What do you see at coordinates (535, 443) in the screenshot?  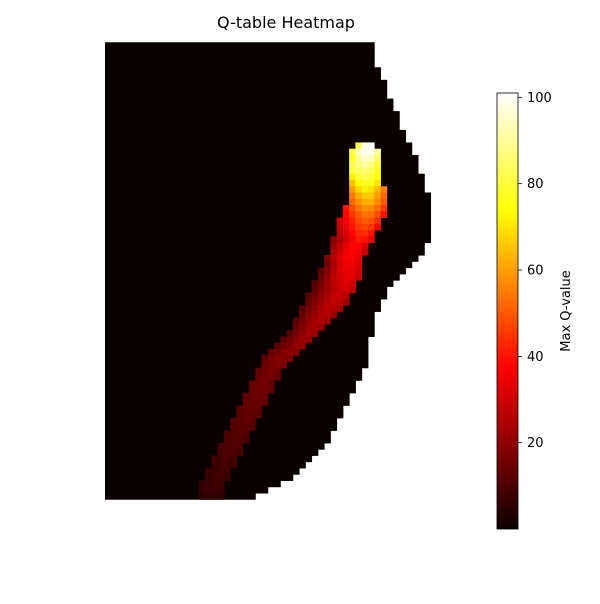 I see `colorbar-tick-label: 20` at bounding box center [535, 443].